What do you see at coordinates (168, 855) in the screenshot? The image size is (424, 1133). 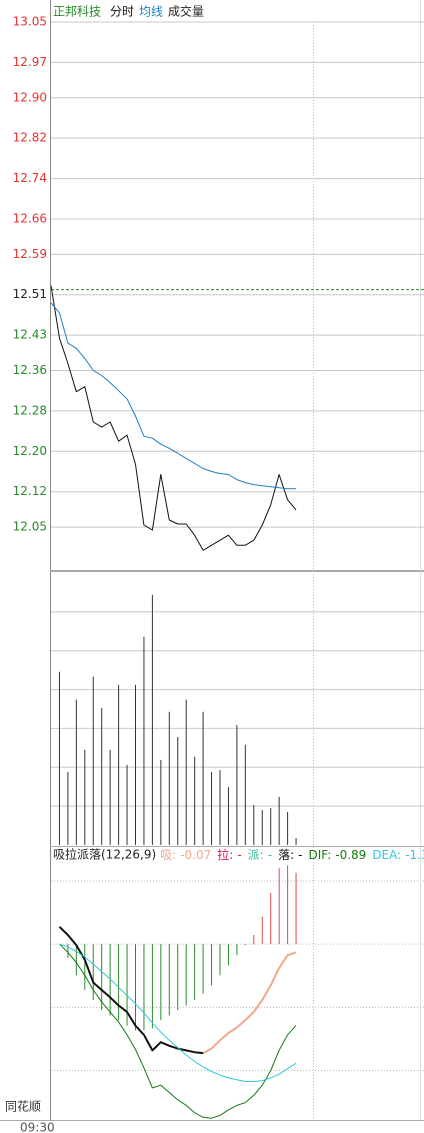 I see `legend-name: 吸:` at bounding box center [168, 855].